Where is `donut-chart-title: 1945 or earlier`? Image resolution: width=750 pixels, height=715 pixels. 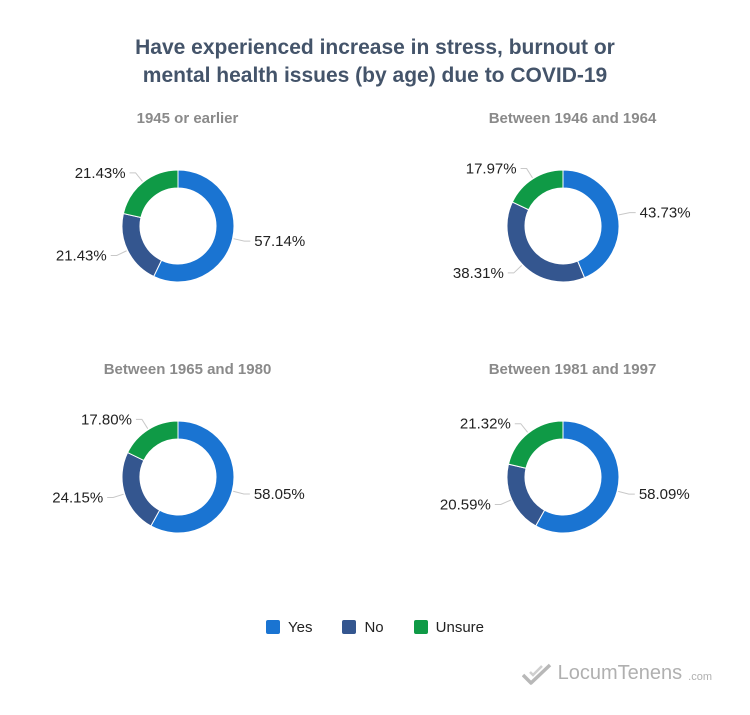
donut-chart-title: 1945 or earlier is located at coordinates (187, 118).